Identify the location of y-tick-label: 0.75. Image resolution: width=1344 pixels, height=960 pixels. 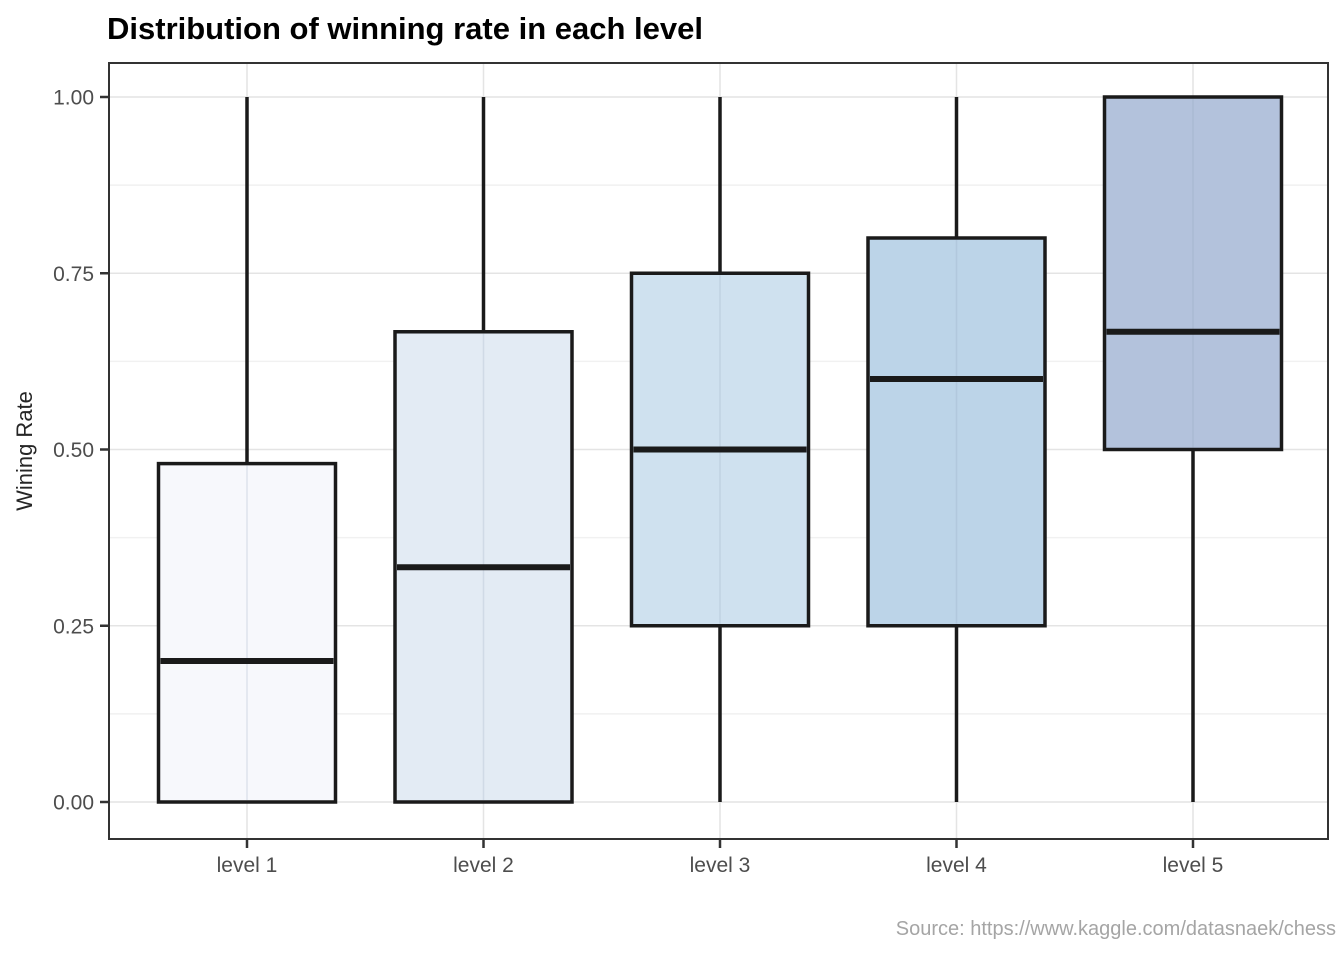
(73, 274).